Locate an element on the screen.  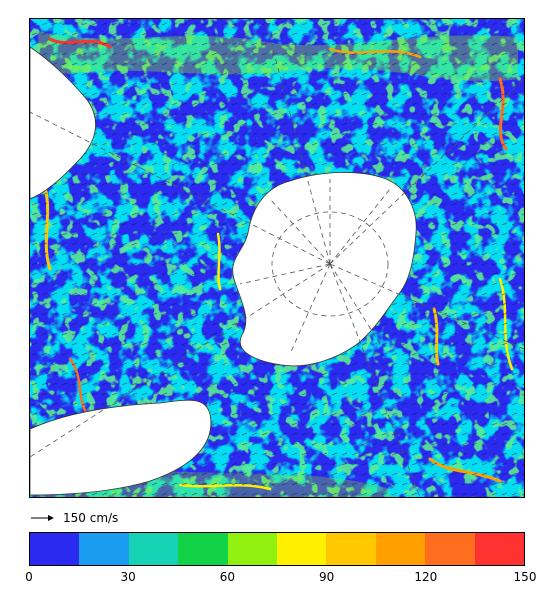
reference-arrow-icon is located at coordinates (42, 518).